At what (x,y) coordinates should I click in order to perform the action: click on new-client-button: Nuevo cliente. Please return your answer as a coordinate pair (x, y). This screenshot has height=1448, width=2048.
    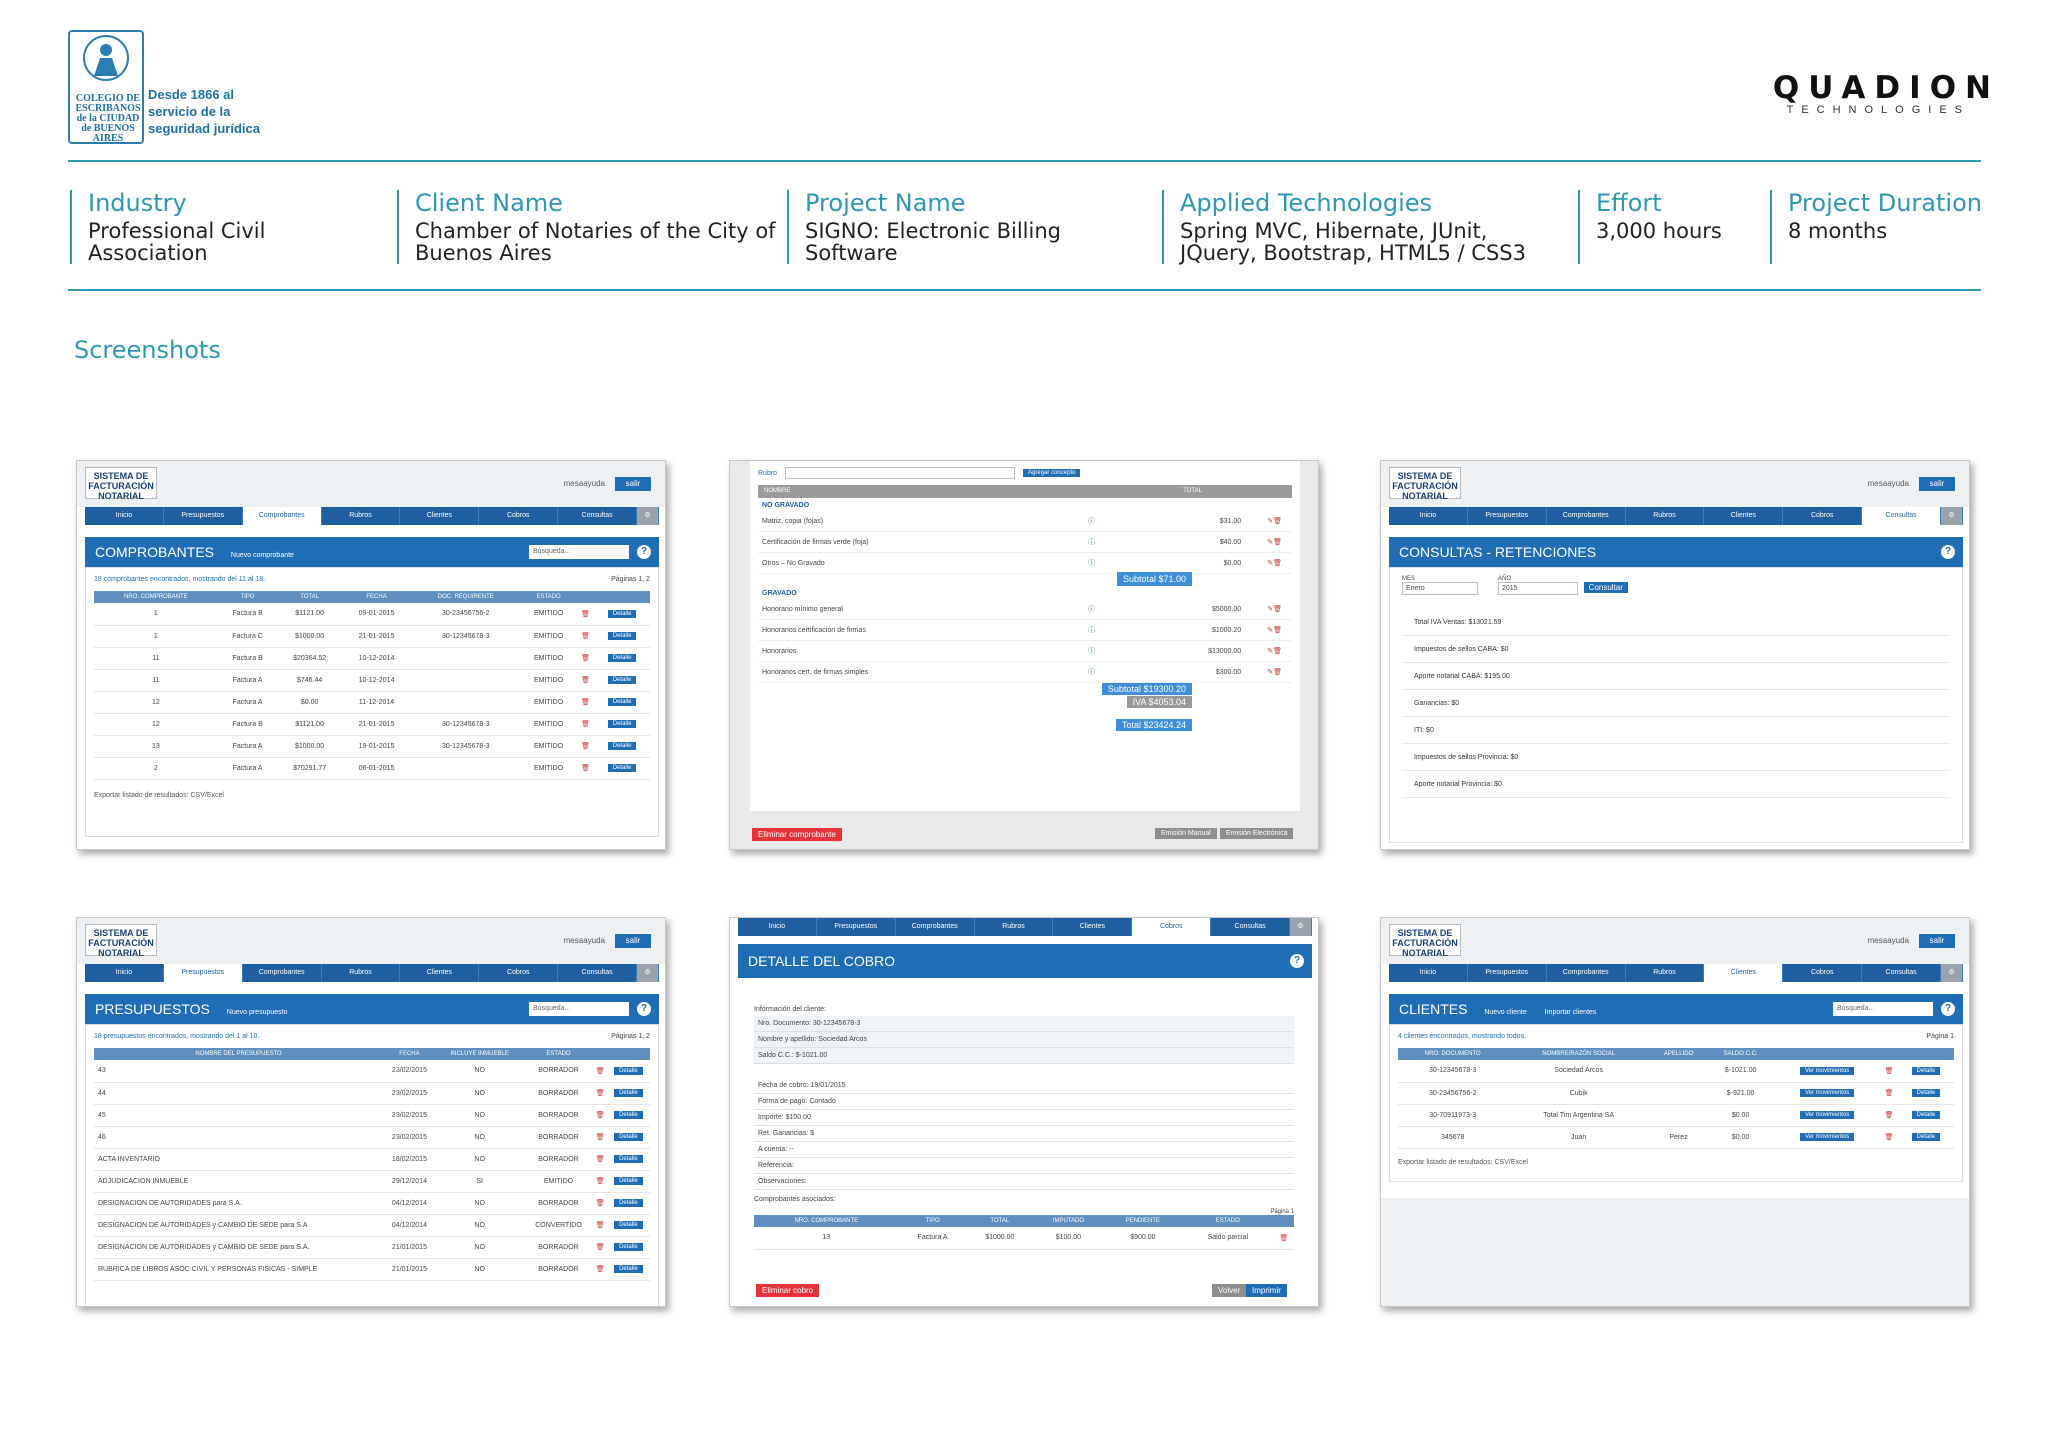
    Looking at the image, I should click on (1505, 1013).